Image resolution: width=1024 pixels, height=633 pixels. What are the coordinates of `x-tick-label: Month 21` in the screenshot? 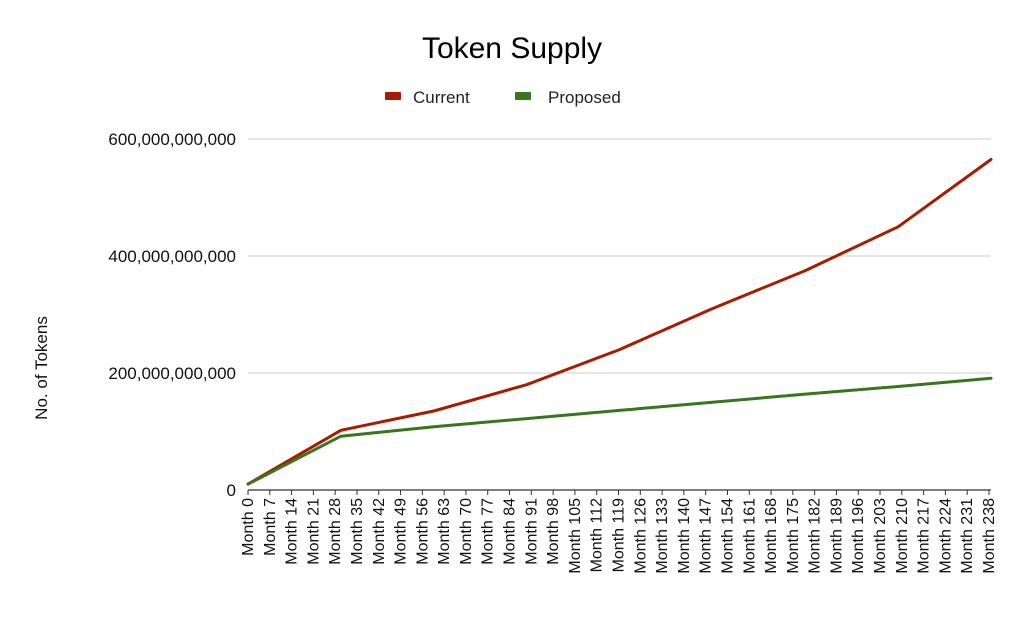 It's located at (313, 531).